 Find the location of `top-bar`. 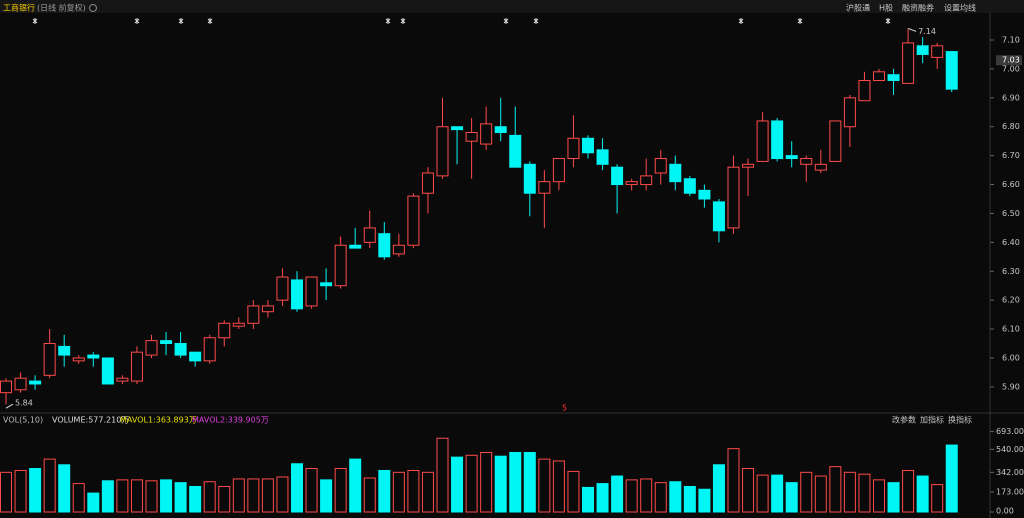

top-bar is located at coordinates (512, 6).